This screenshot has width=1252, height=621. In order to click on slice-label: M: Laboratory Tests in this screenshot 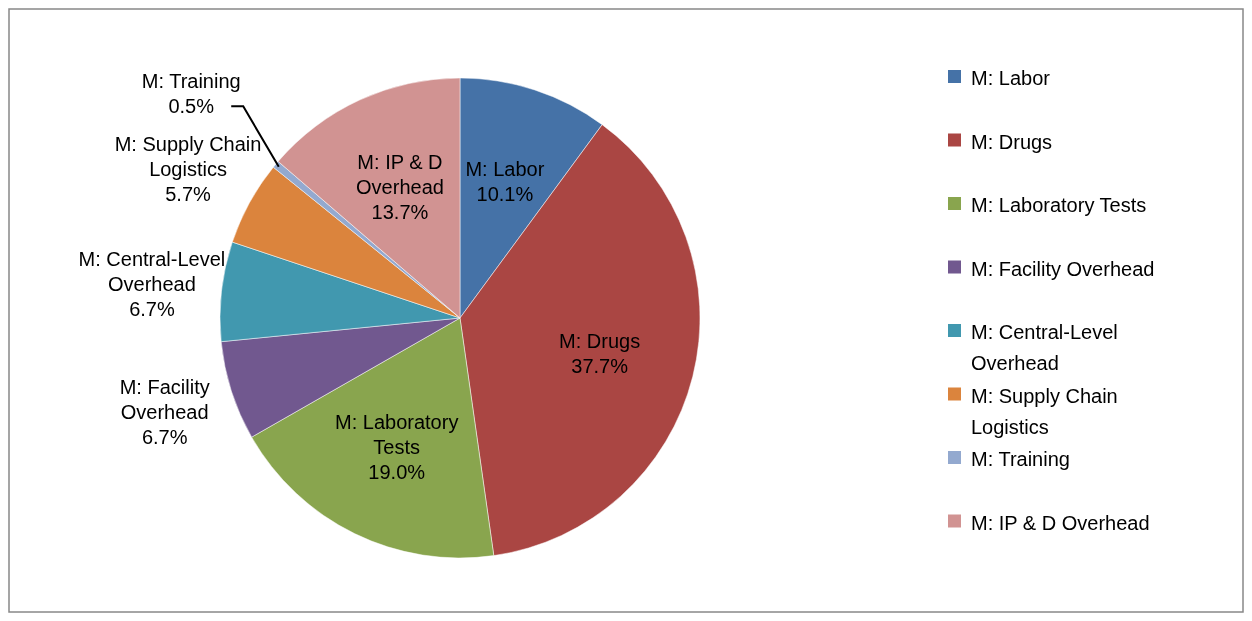, I will do `click(397, 435)`.